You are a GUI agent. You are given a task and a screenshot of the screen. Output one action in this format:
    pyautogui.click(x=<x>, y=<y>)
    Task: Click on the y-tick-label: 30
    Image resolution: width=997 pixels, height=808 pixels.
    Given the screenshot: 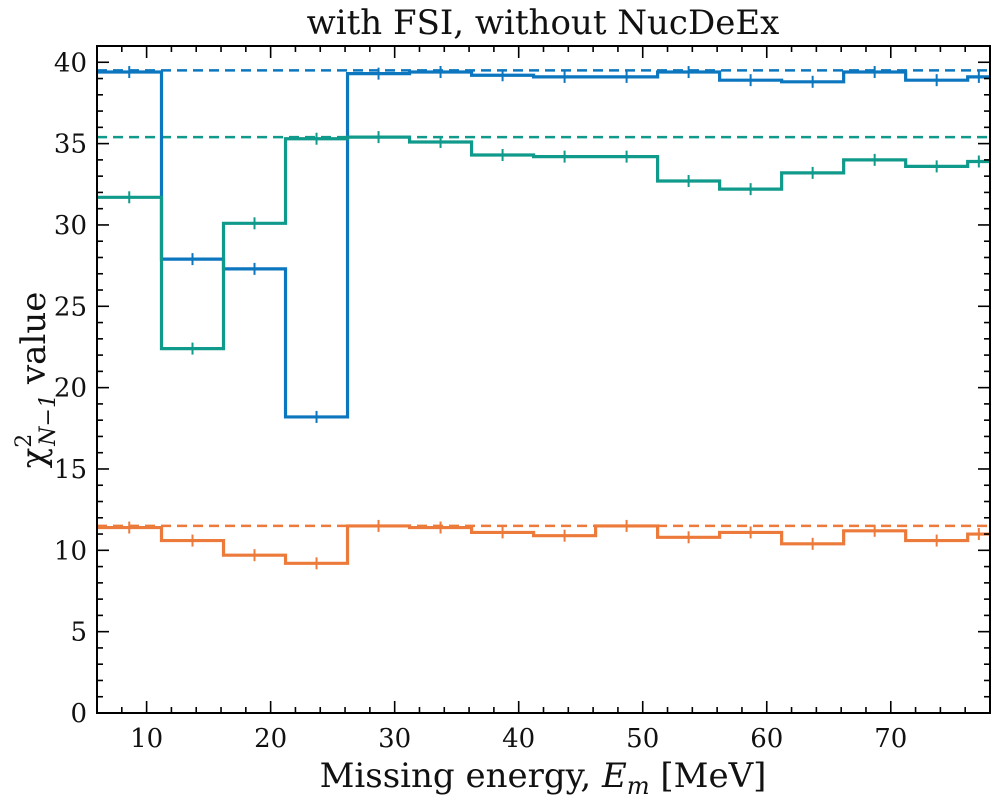 What is the action you would take?
    pyautogui.click(x=70, y=226)
    